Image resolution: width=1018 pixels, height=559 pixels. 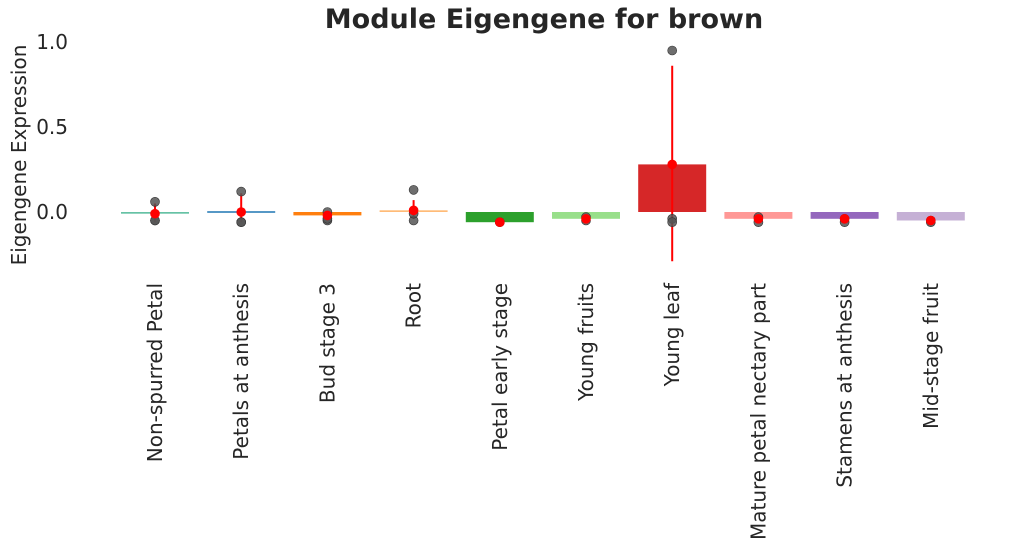 I want to click on x-tick-label: Young fruits, so click(x=586, y=342).